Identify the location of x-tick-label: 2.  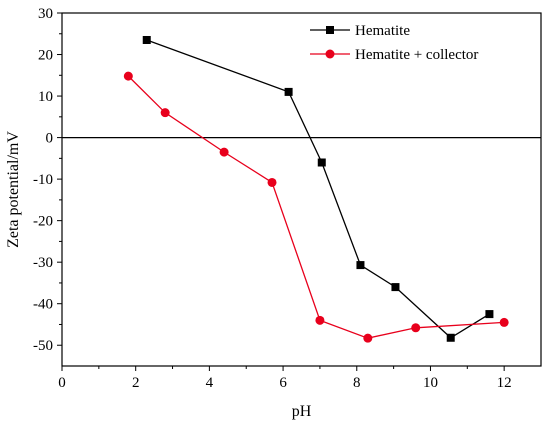
(136, 383).